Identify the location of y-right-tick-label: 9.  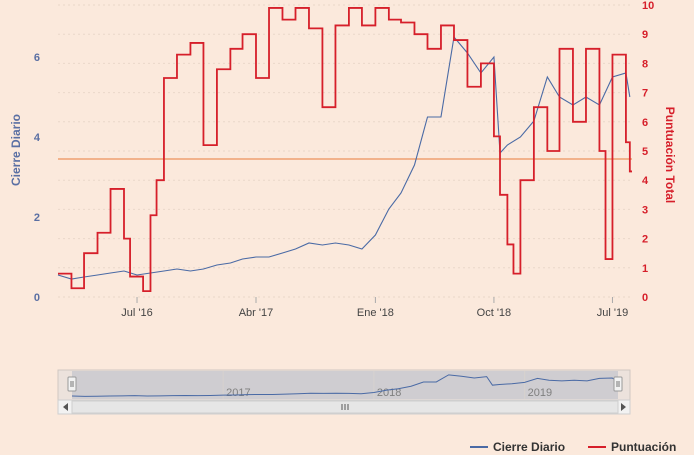
(645, 35).